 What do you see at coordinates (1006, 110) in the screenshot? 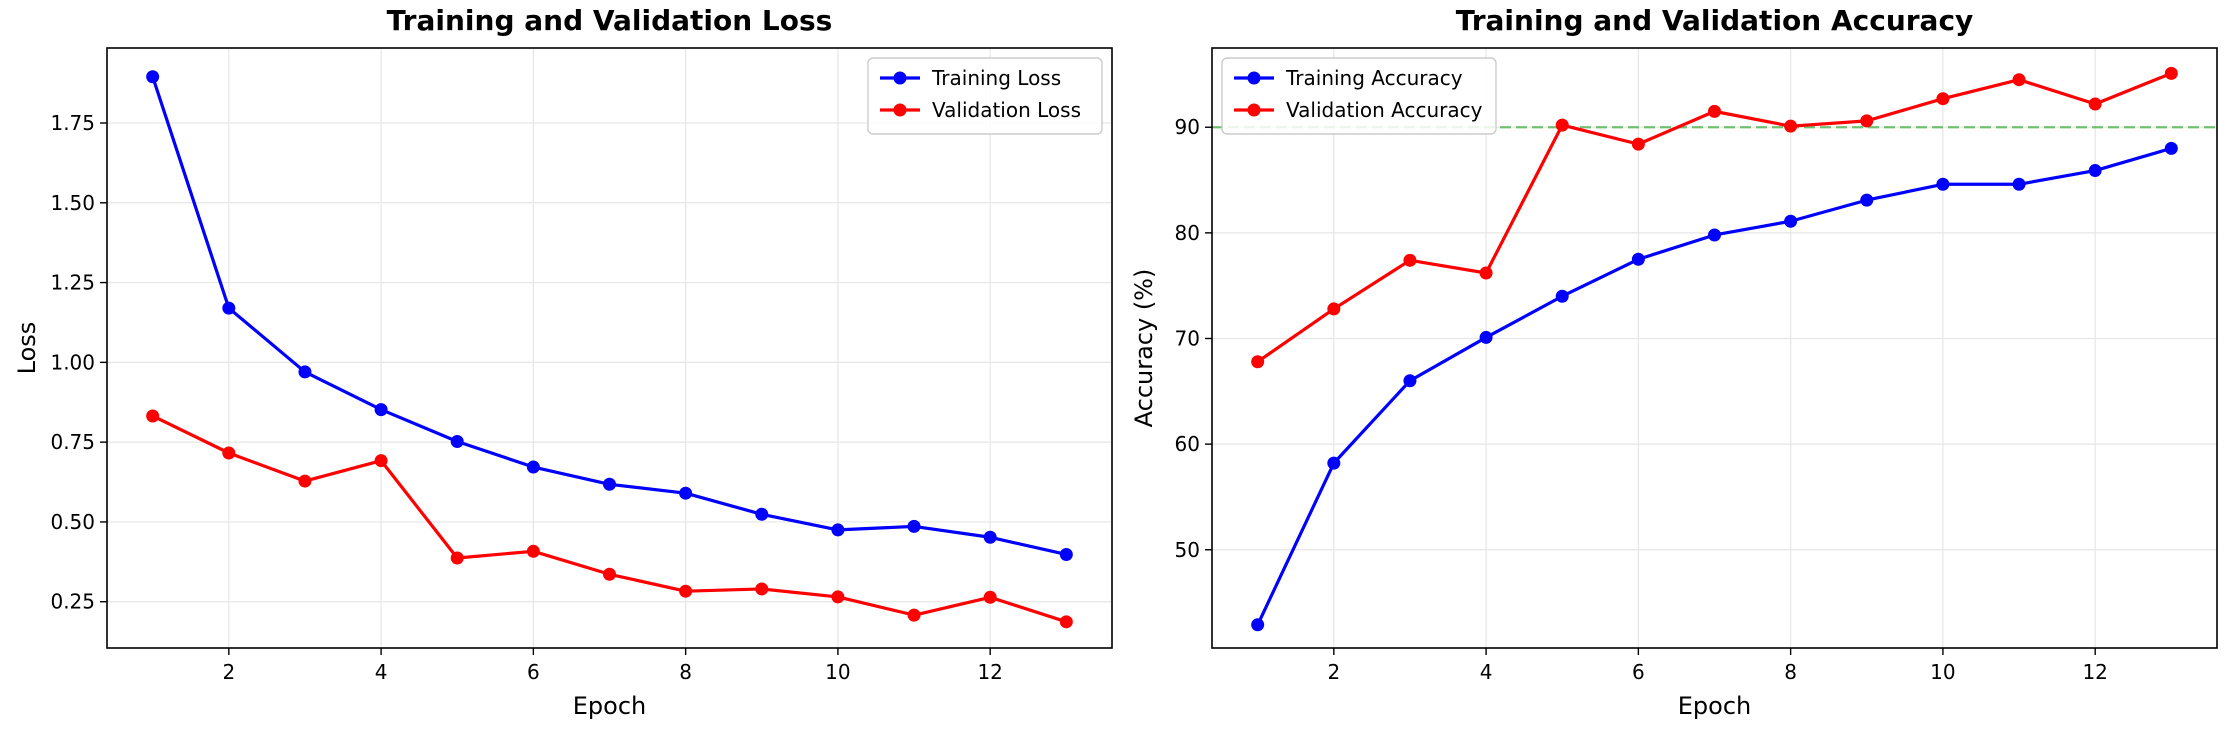
I see `legend-label: Validation Loss` at bounding box center [1006, 110].